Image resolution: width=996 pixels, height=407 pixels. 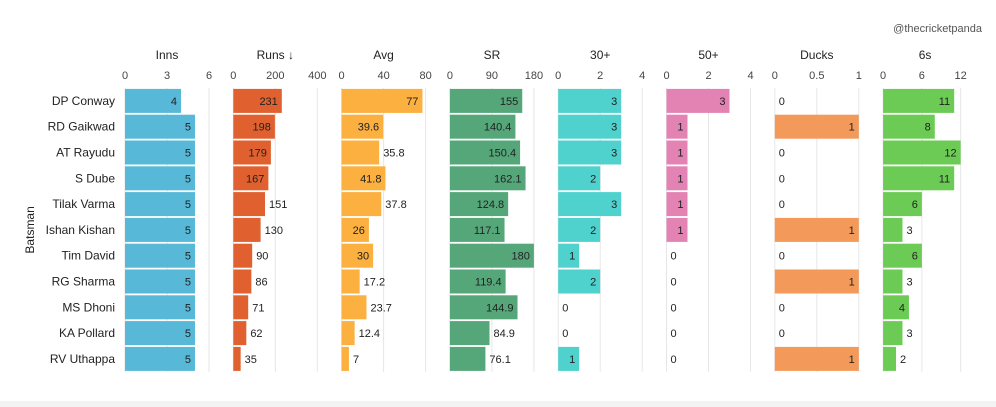 What do you see at coordinates (922, 152) in the screenshot?
I see `bar-6s-at-rayudu` at bounding box center [922, 152].